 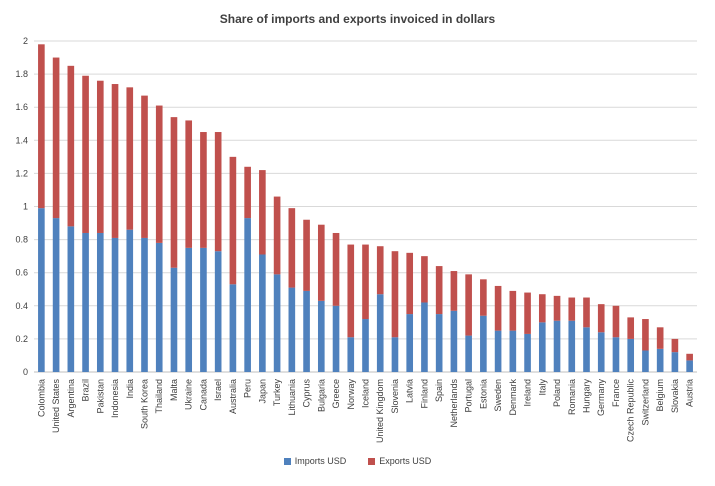 What do you see at coordinates (439, 390) in the screenshot?
I see `x-tick-label: Spain` at bounding box center [439, 390].